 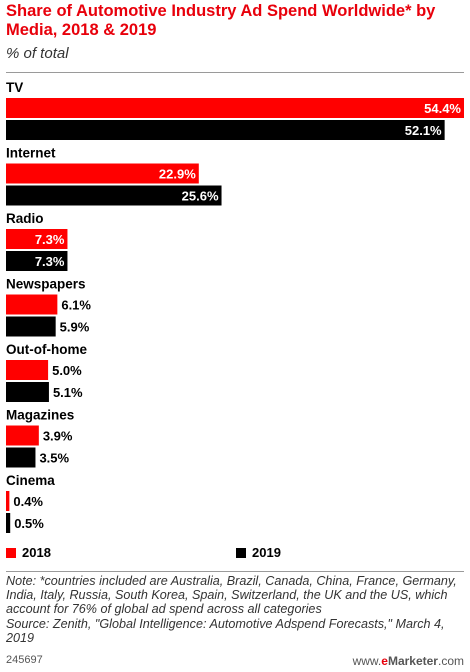 I want to click on legend-item-2019: 2019, so click(x=258, y=552).